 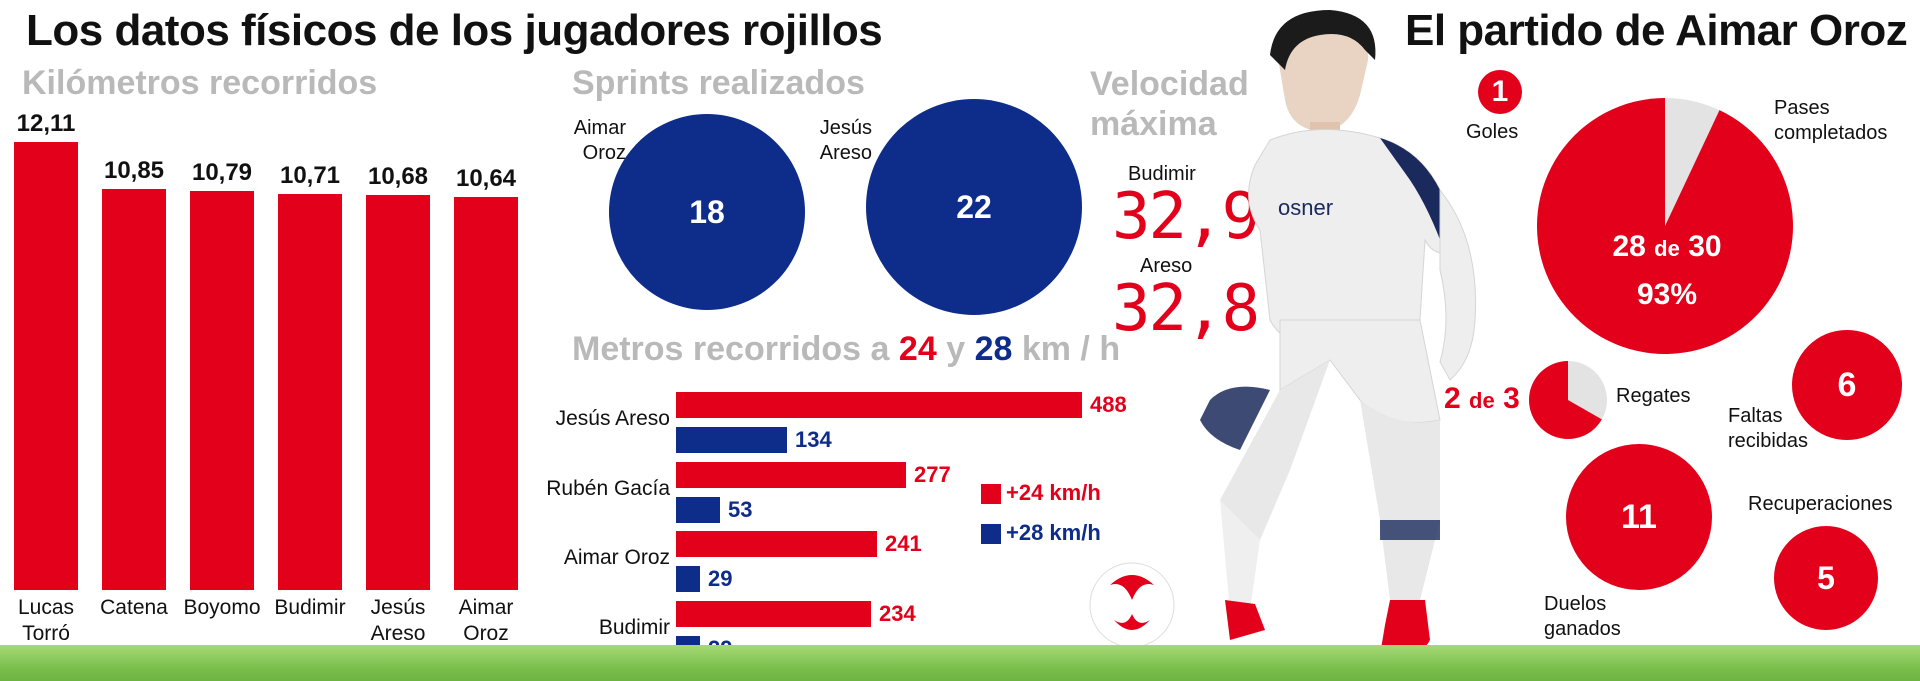 What do you see at coordinates (1071, 349) in the screenshot?
I see `meters-title-unit: km / h` at bounding box center [1071, 349].